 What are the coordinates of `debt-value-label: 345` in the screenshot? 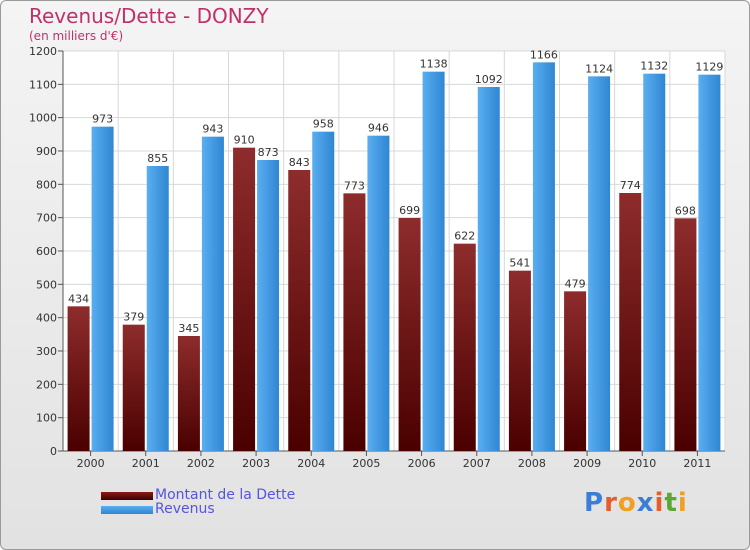 It's located at (188, 328).